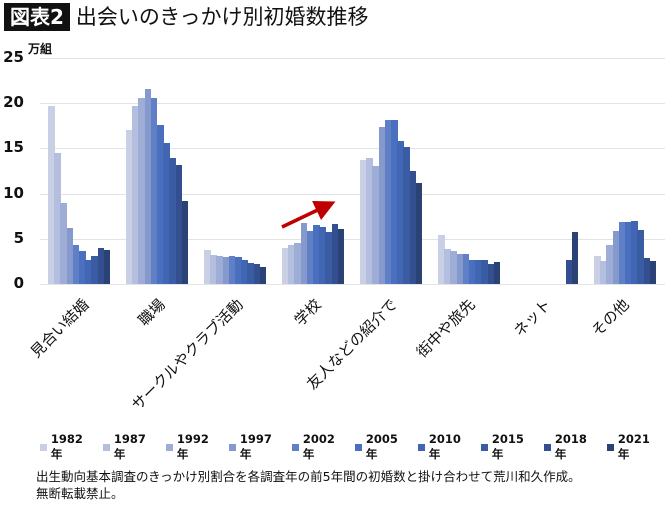  What do you see at coordinates (18, 283) in the screenshot?
I see `y-tick-label: 0` at bounding box center [18, 283].